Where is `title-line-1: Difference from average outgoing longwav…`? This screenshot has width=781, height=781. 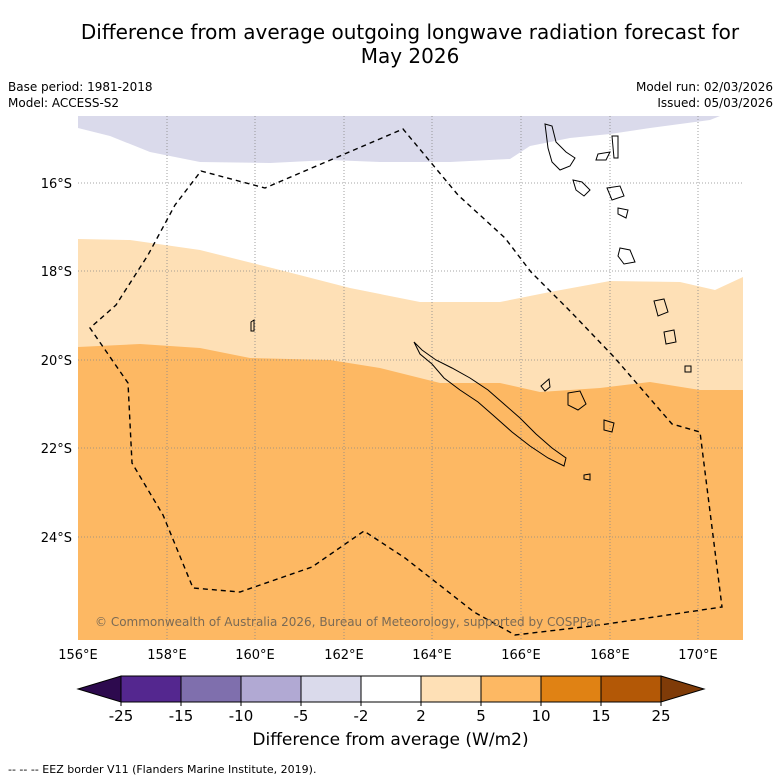
title-line-1: Difference from average outgoing longwav… is located at coordinates (410, 32).